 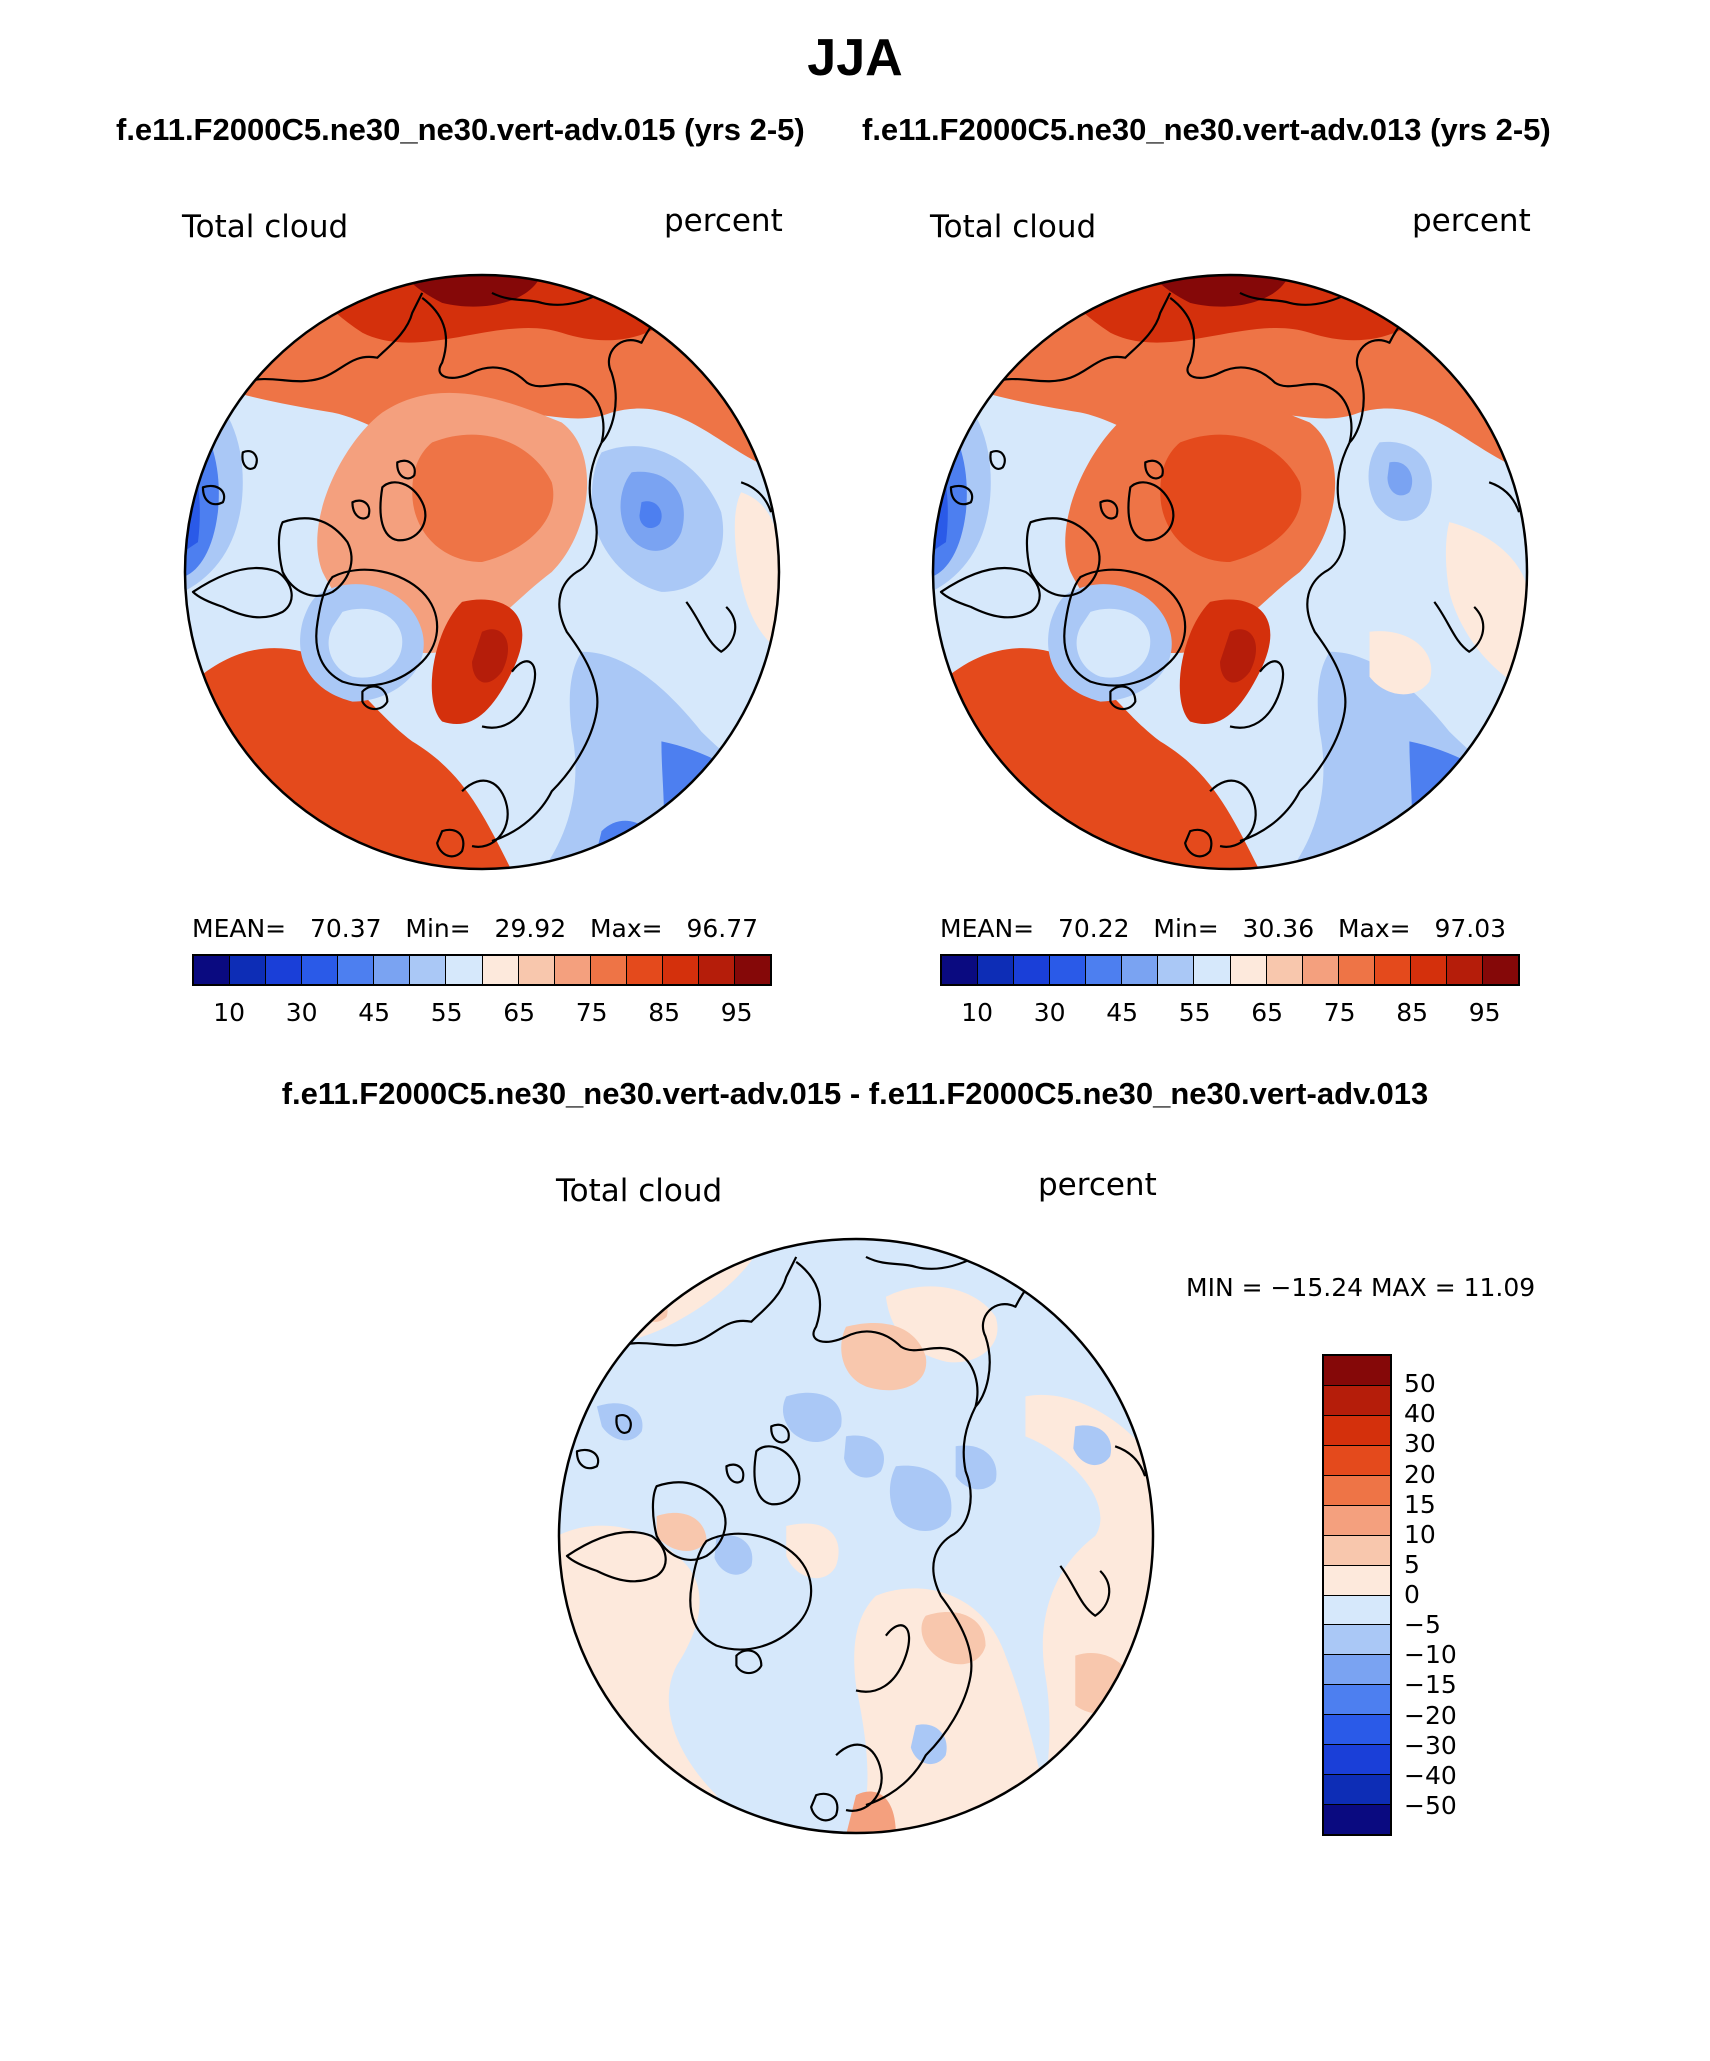 I want to click on right-stats: MEAN= 70.22 Min= 30.36 Max= 97.03, so click(x=1223, y=929).